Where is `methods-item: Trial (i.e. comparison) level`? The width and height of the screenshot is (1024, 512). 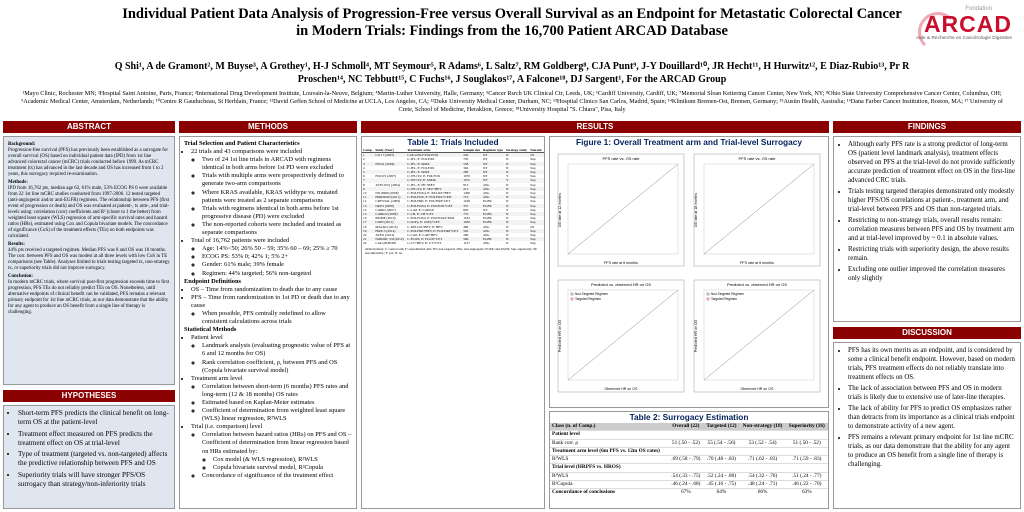
methods-item: Trial (i.e. comparison) level is located at coordinates (271, 427).